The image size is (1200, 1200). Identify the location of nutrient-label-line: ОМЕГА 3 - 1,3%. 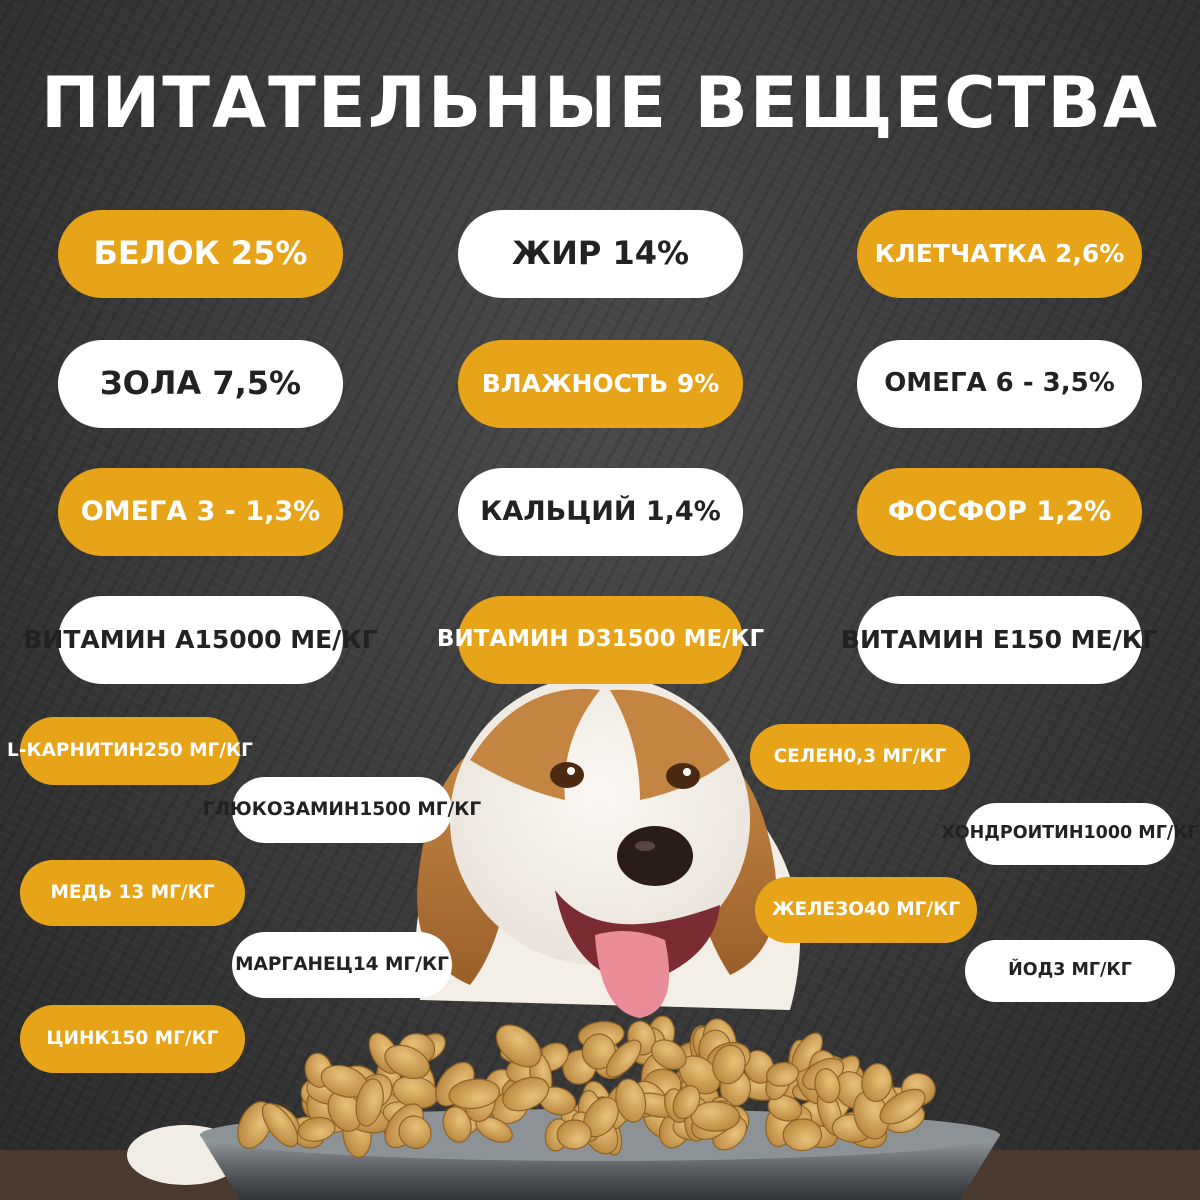
(200, 511).